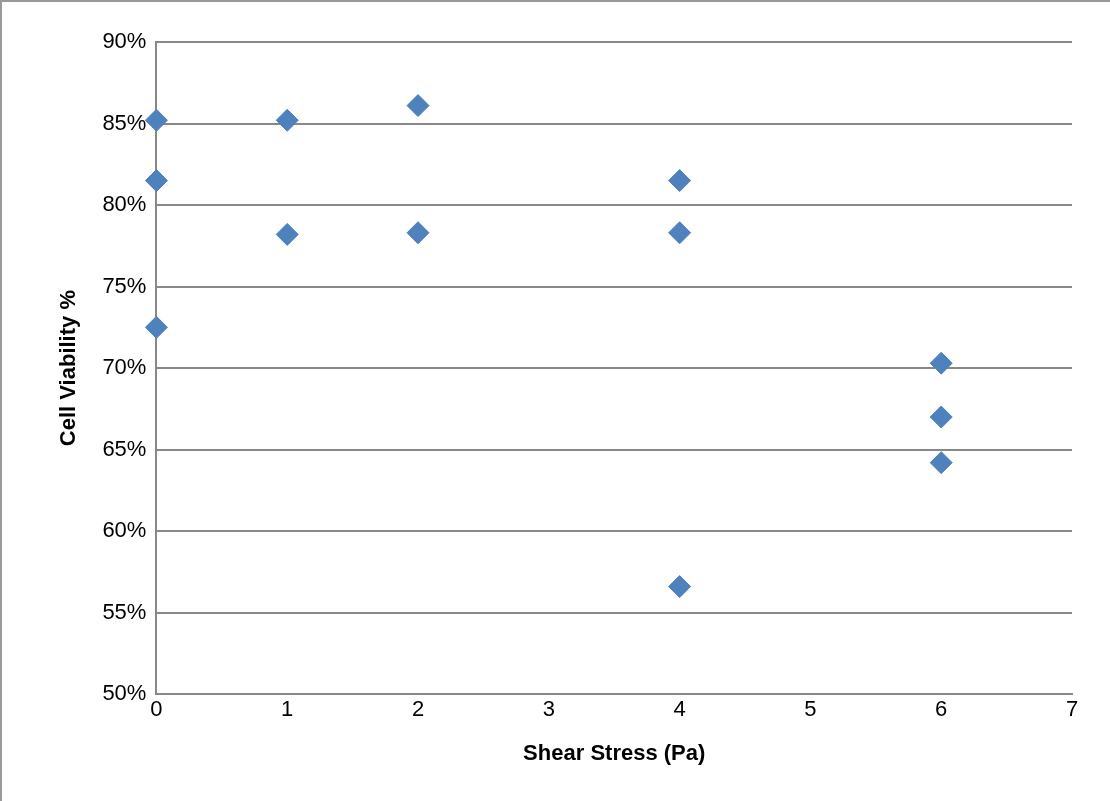 This screenshot has width=1110, height=801. What do you see at coordinates (124, 611) in the screenshot?
I see `y-tick-label: 55%` at bounding box center [124, 611].